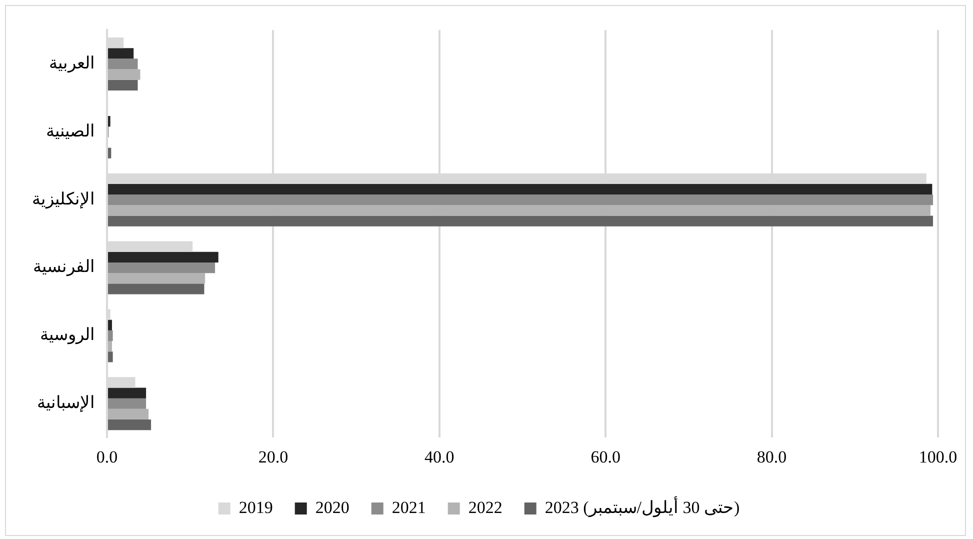 Image resolution: width=973 pixels, height=539 pixels. I want to click on x-tick-label: 20.0, so click(273, 456).